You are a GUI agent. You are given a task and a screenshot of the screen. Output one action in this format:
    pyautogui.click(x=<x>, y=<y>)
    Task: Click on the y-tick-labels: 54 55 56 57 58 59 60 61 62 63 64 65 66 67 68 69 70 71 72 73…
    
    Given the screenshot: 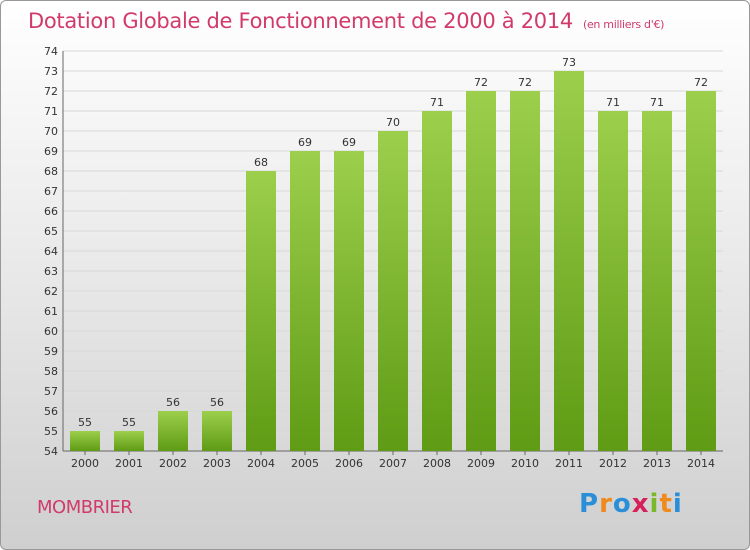 What is the action you would take?
    pyautogui.click(x=51, y=251)
    